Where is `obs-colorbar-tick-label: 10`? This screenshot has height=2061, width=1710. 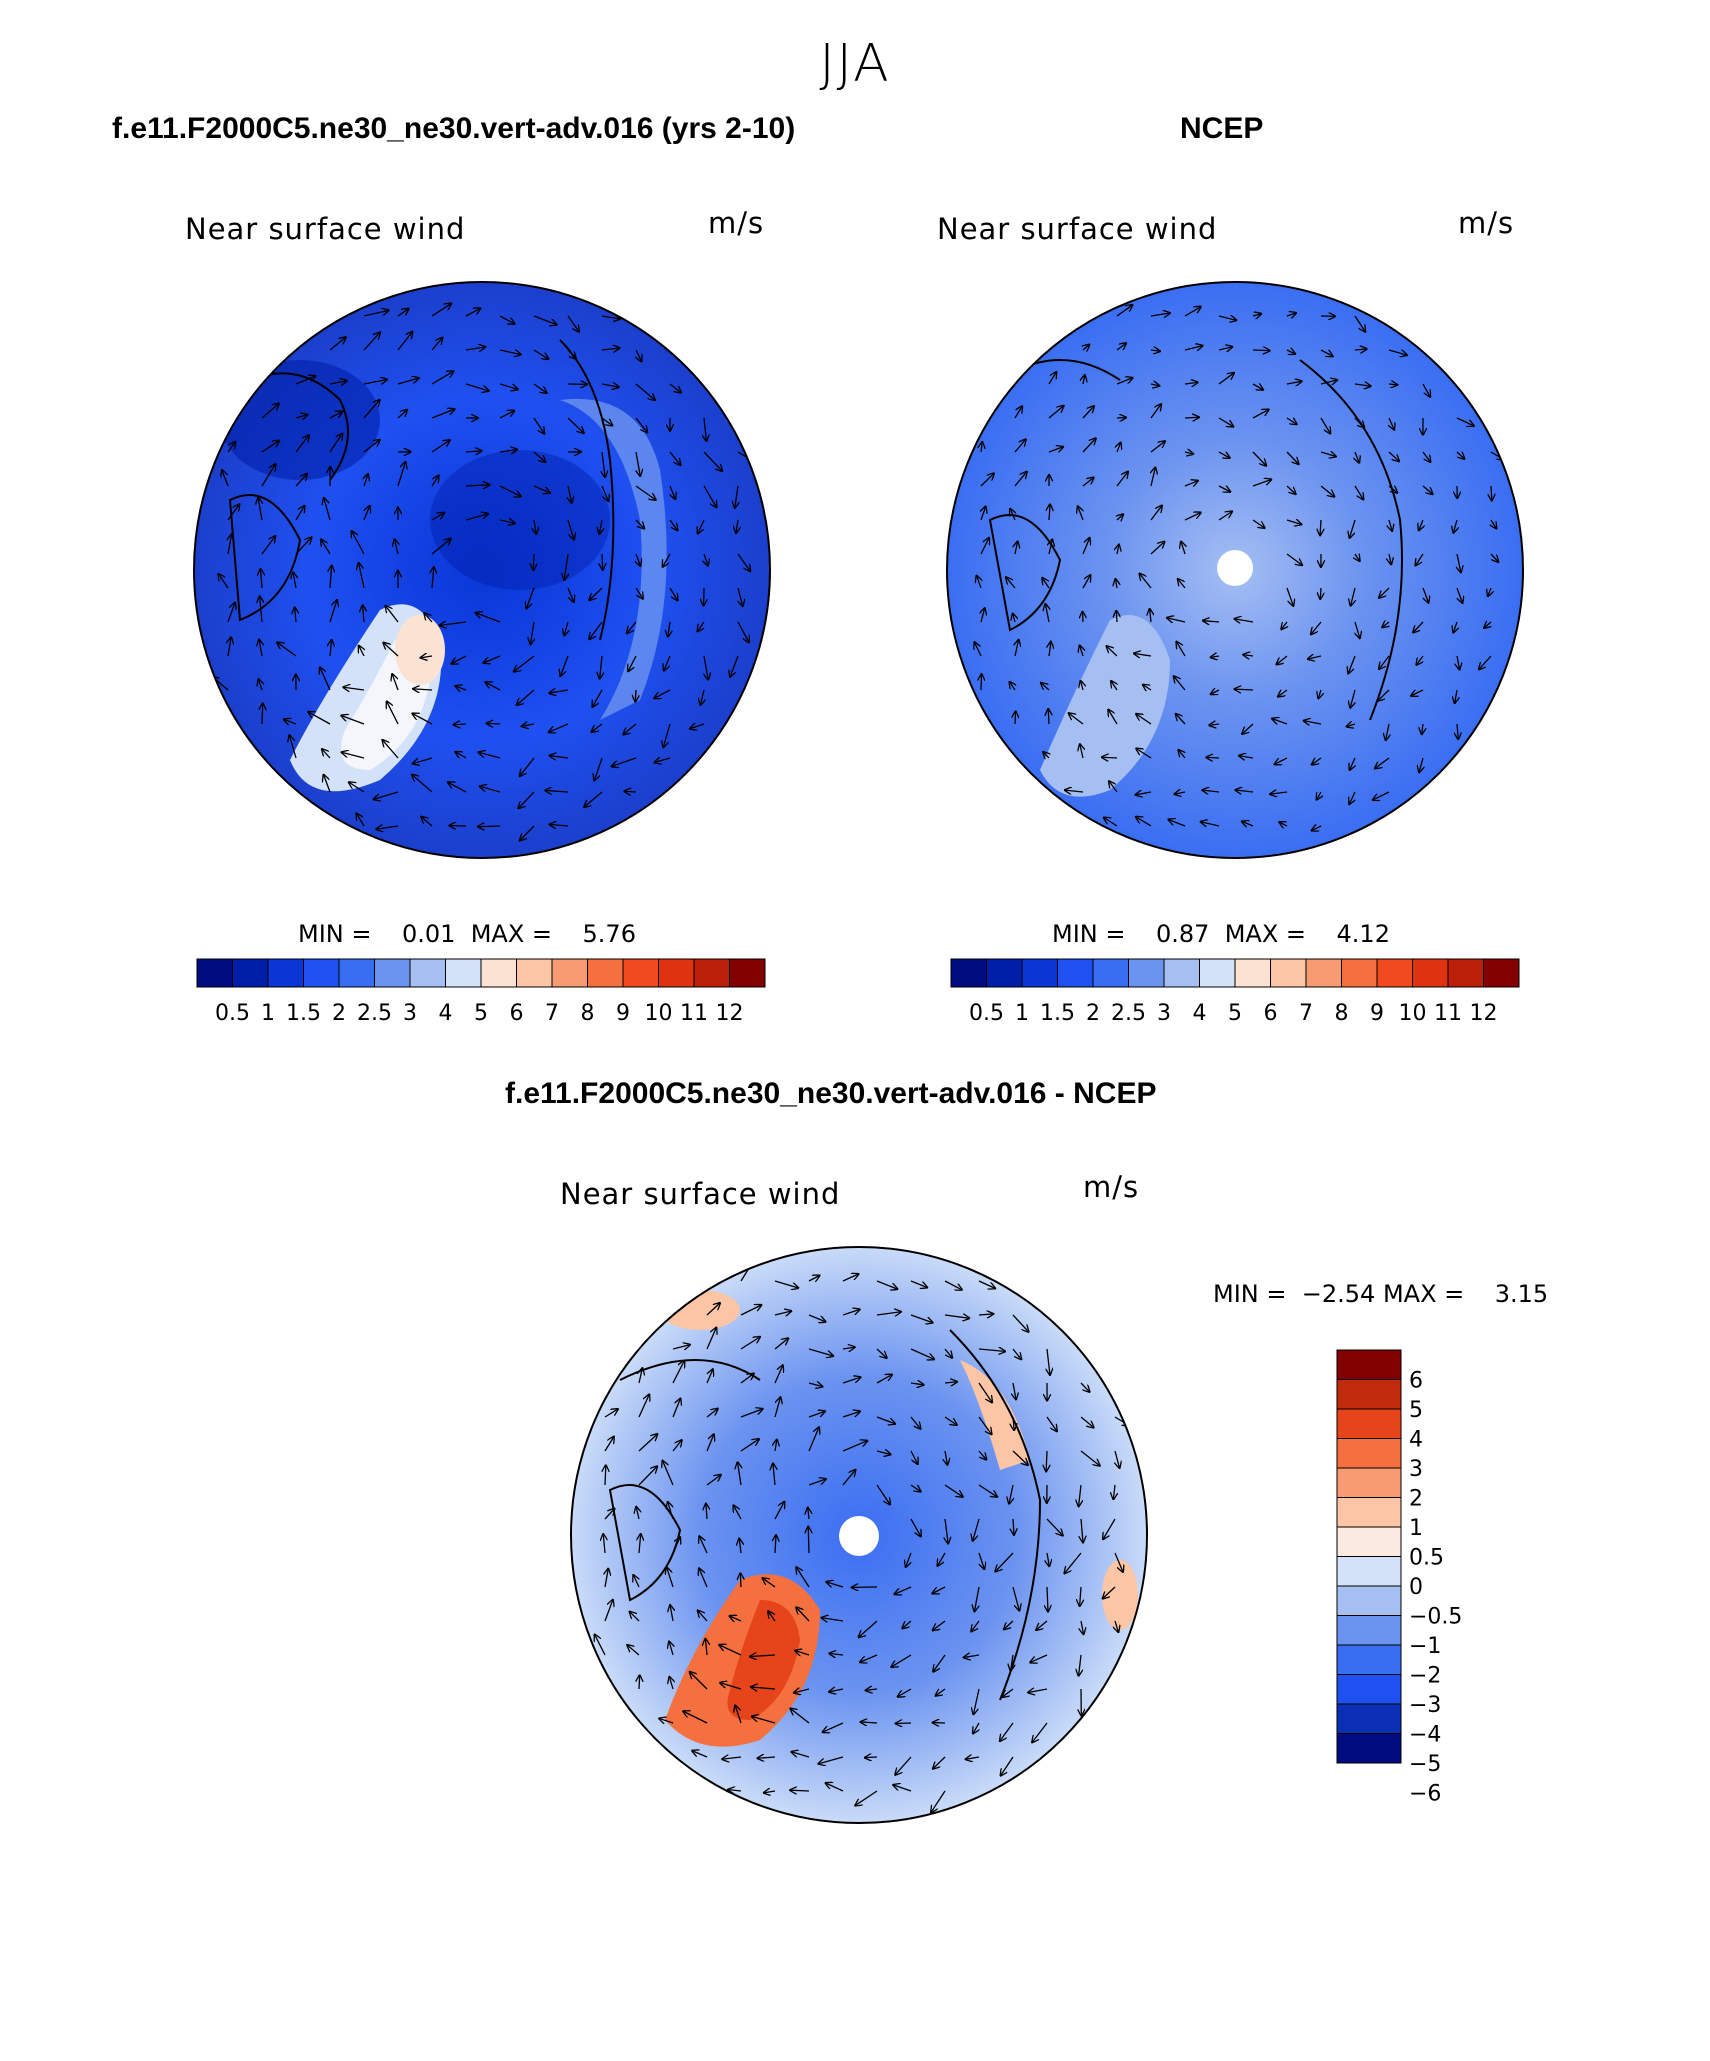
obs-colorbar-tick-label: 10 is located at coordinates (1413, 1013).